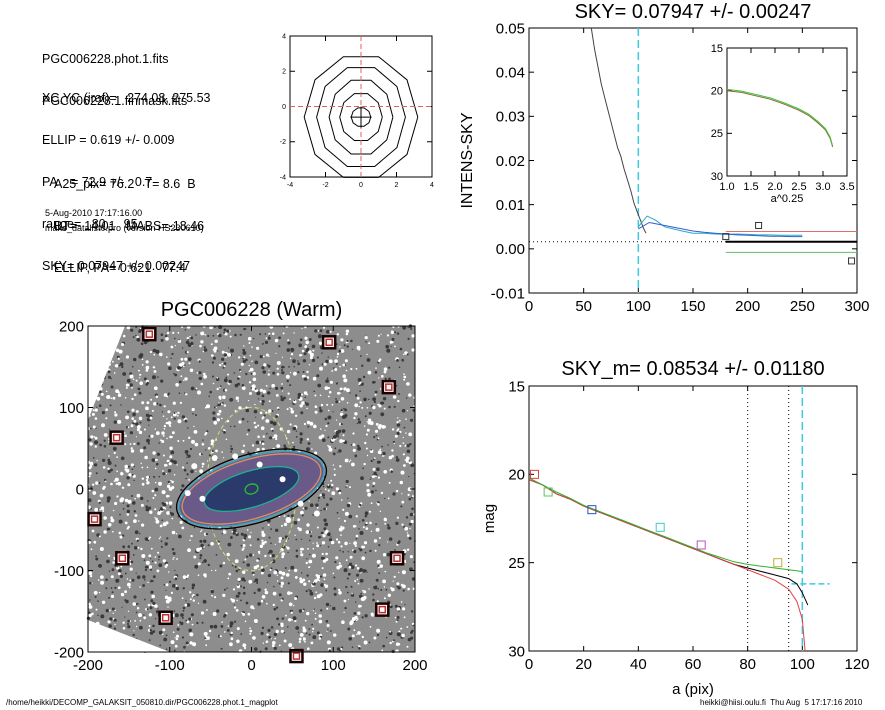  I want to click on sky-plot-ytick-label: 0.01, so click(510, 205).